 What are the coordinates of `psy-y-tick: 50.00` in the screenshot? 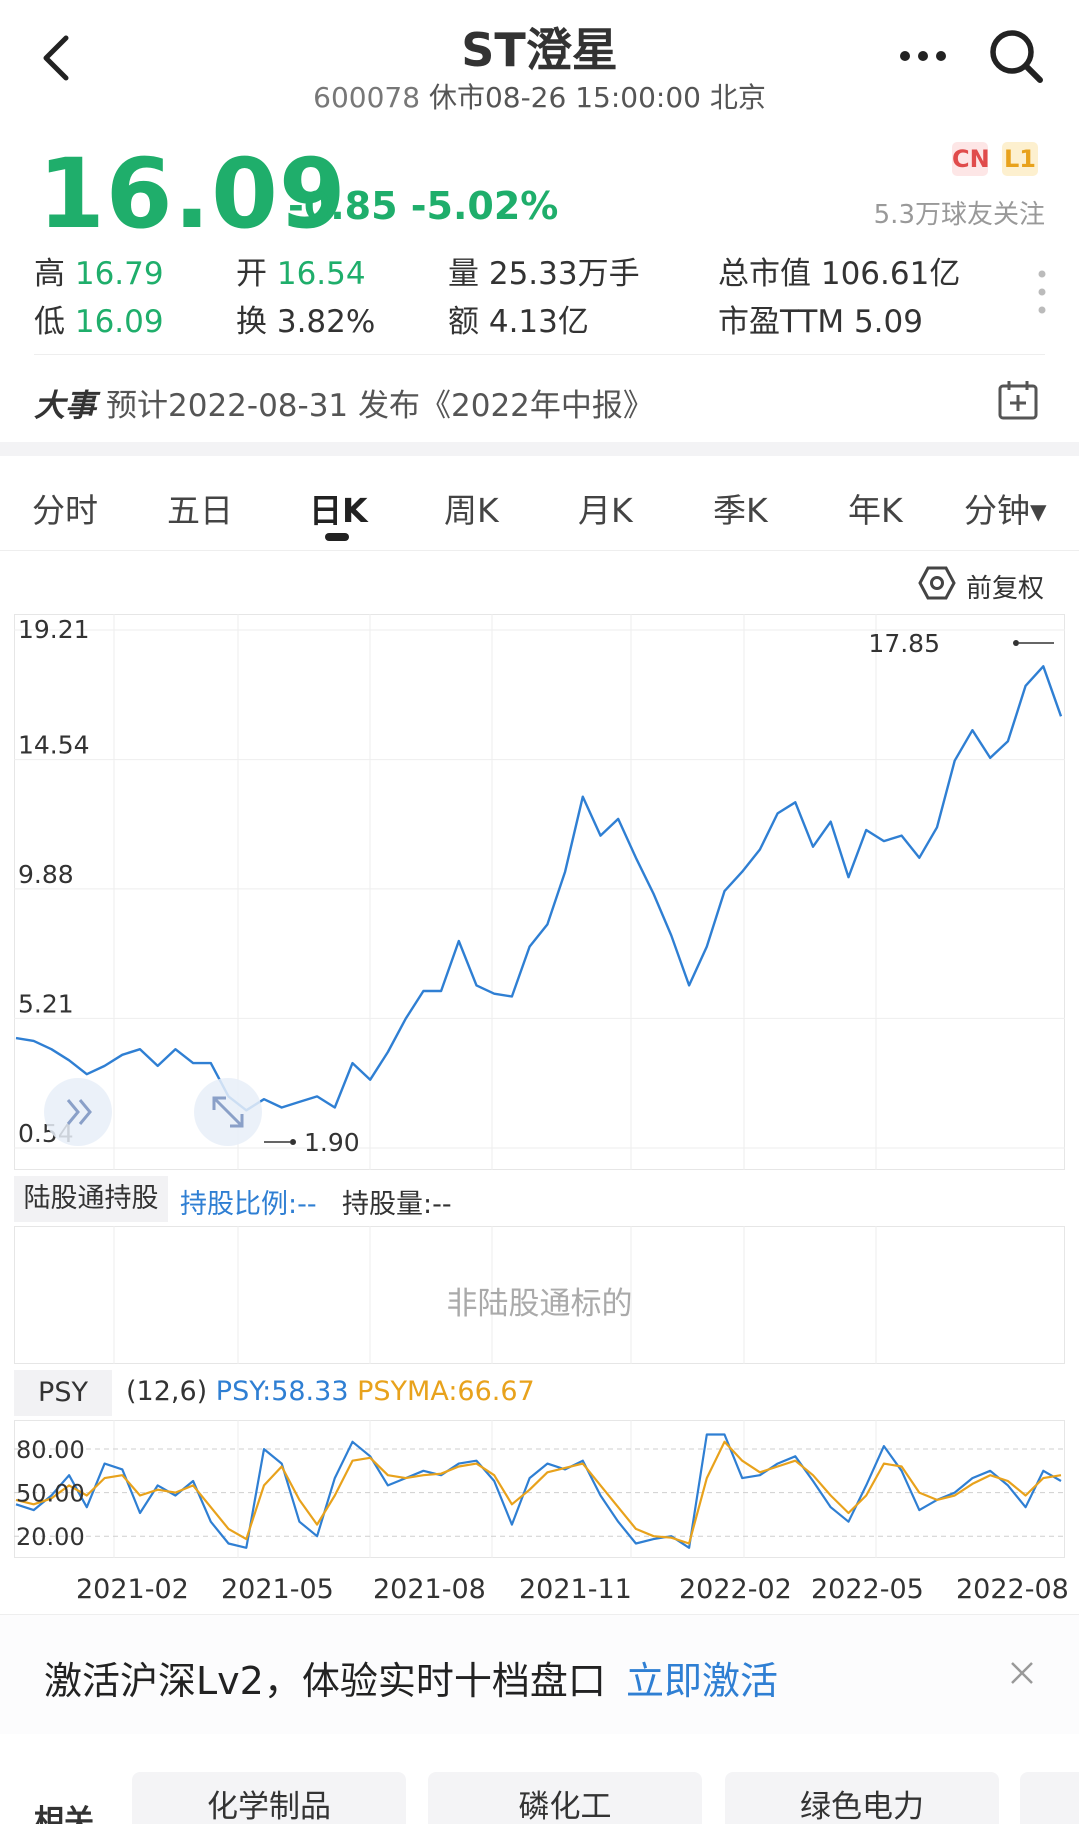 It's located at (50, 1494).